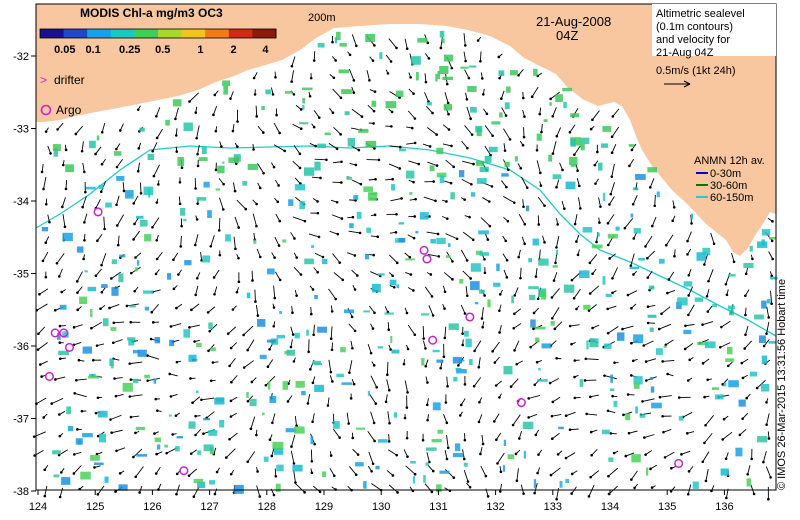  Describe the element at coordinates (21, 57) in the screenshot. I see `y-tick-label: -32` at that location.